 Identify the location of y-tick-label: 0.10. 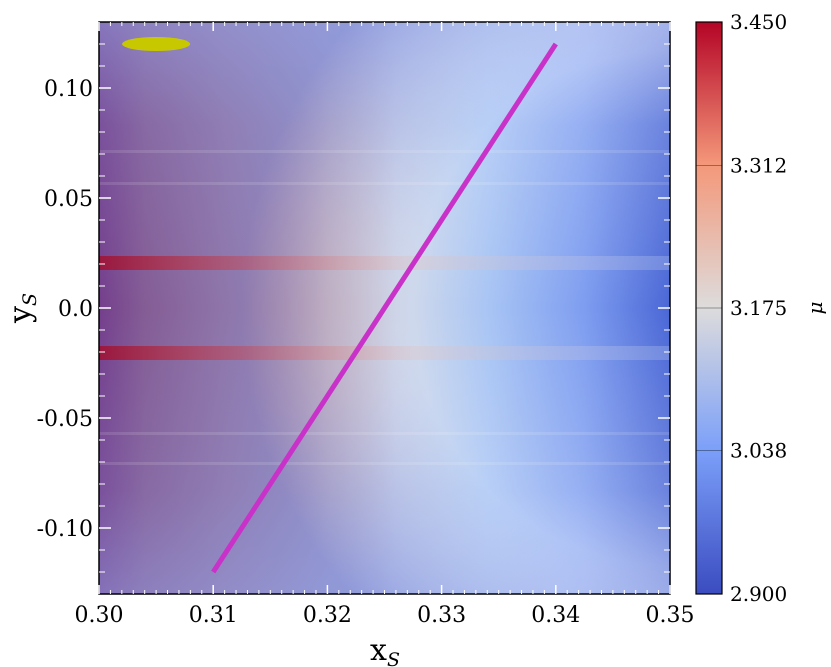
(68, 89).